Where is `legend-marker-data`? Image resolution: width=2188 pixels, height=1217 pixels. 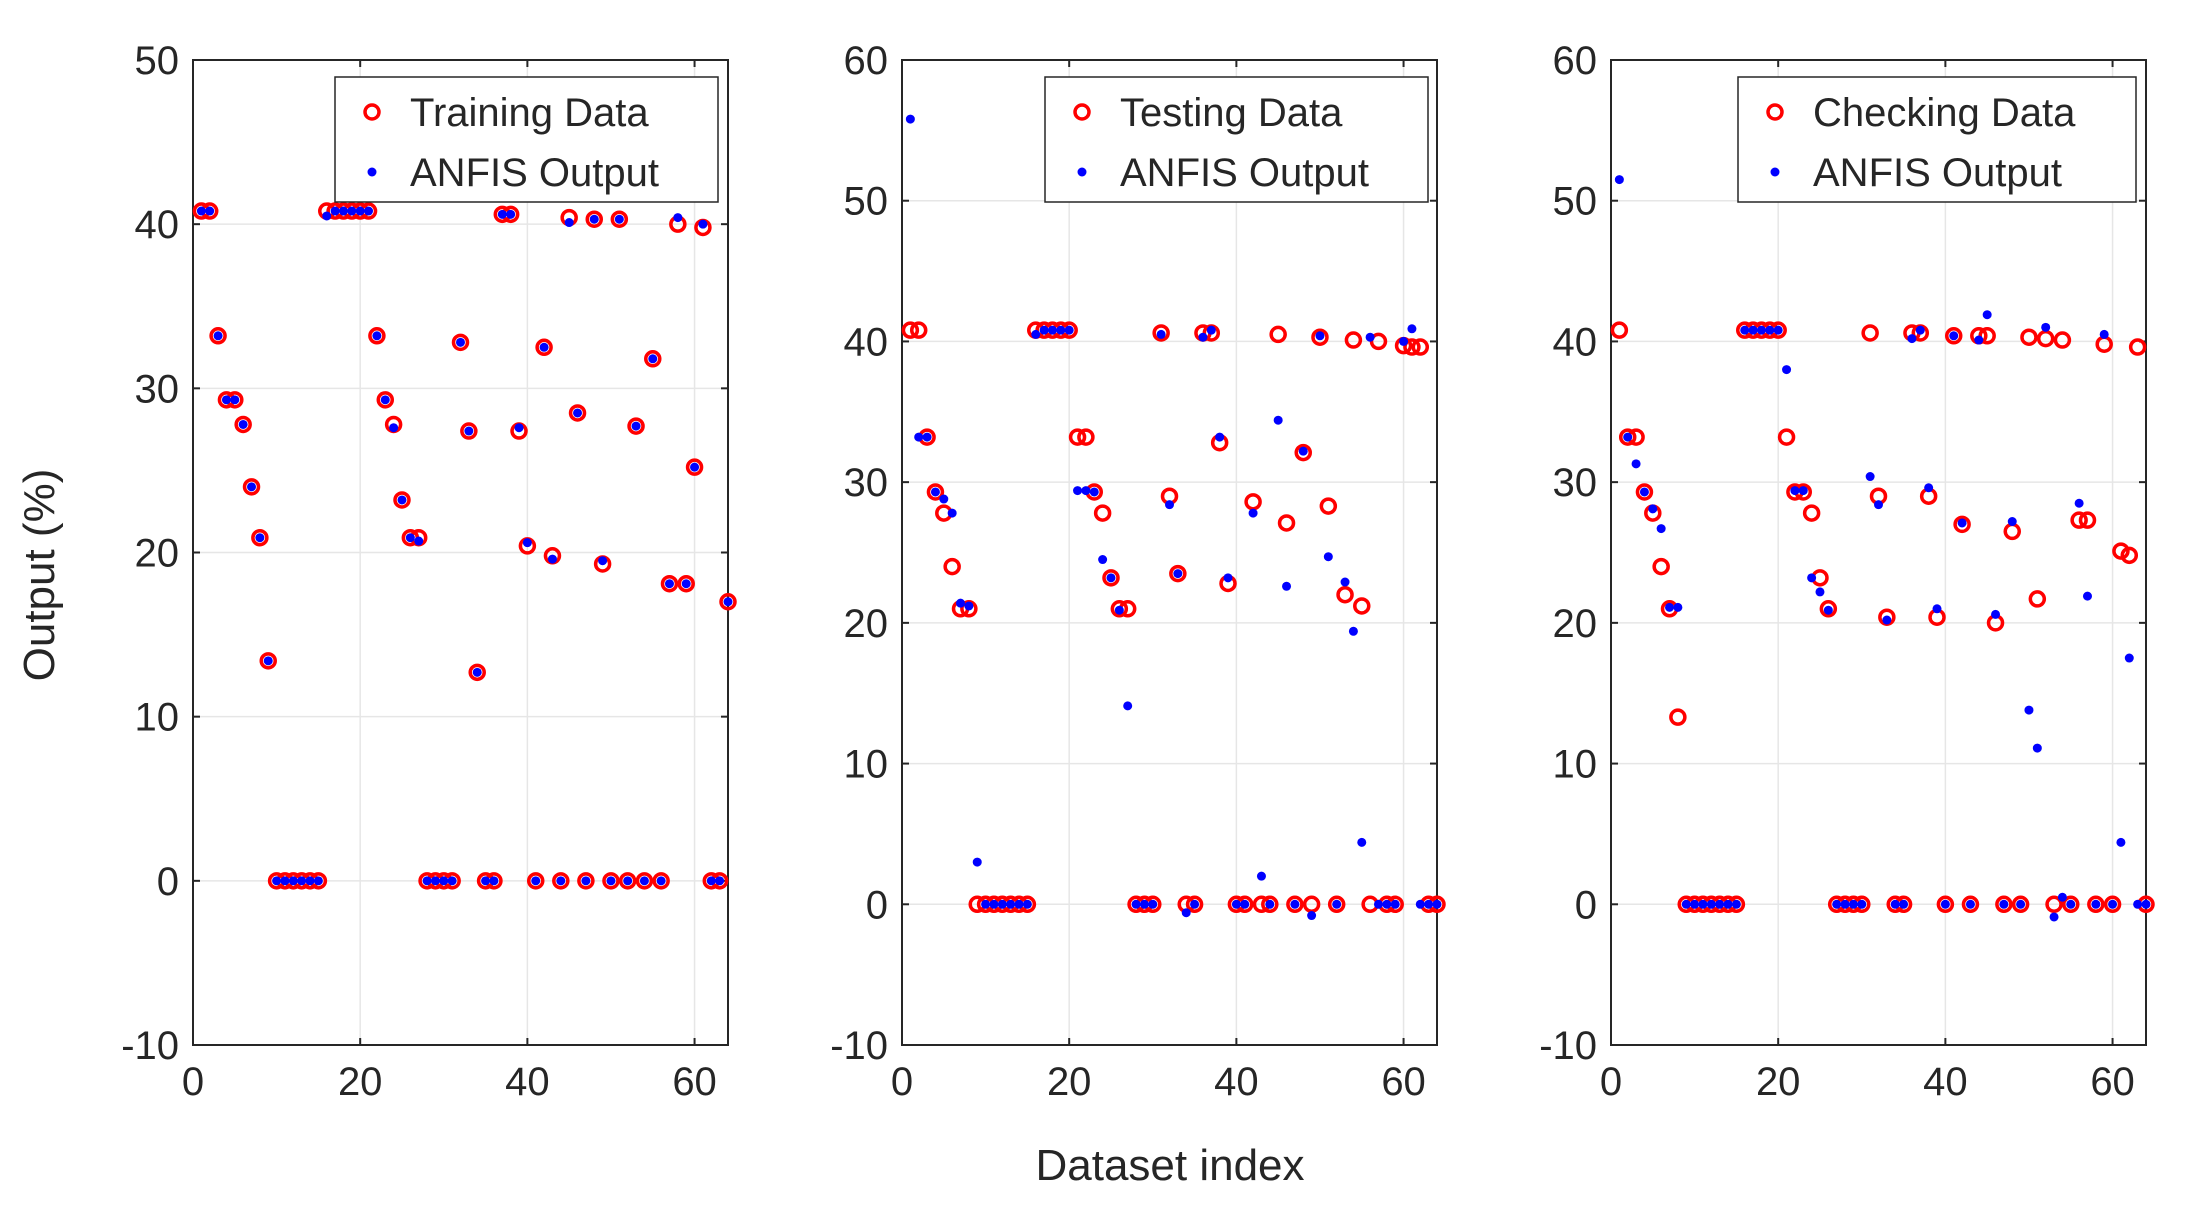
legend-marker-data is located at coordinates (1082, 112).